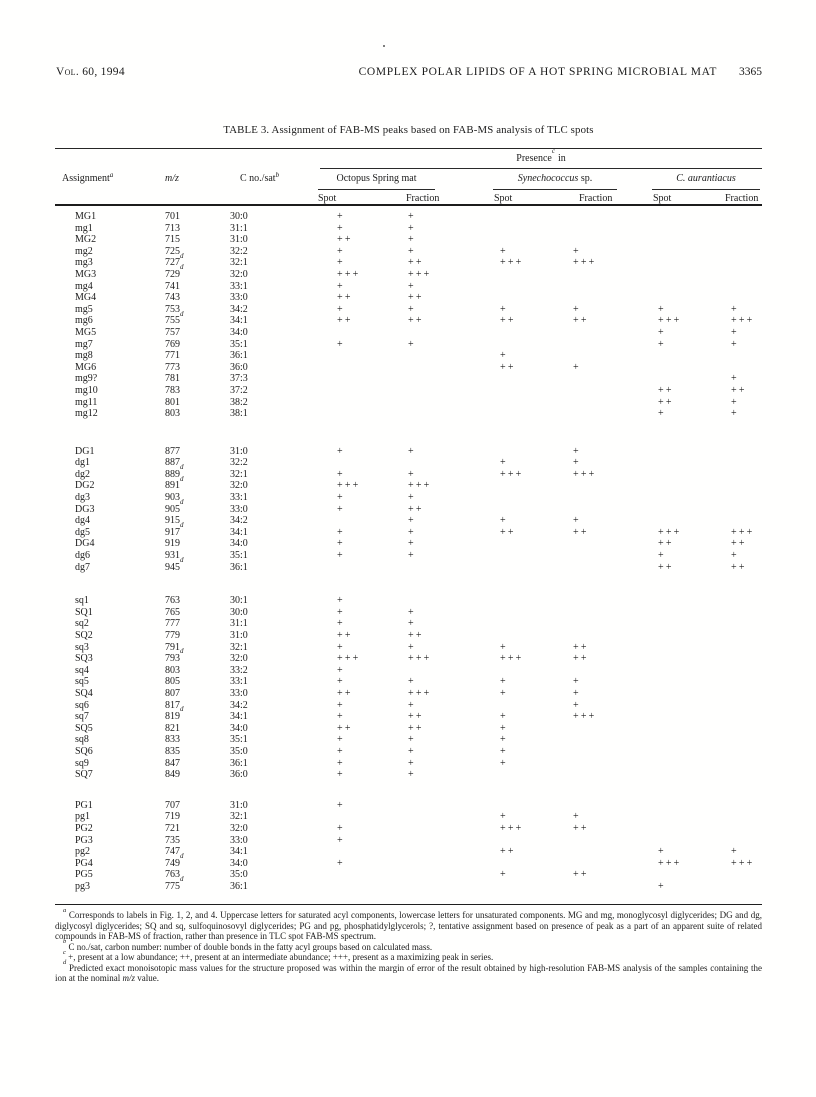  I want to click on table-row: SQ1 765 30:0 + +, so click(408, 613).